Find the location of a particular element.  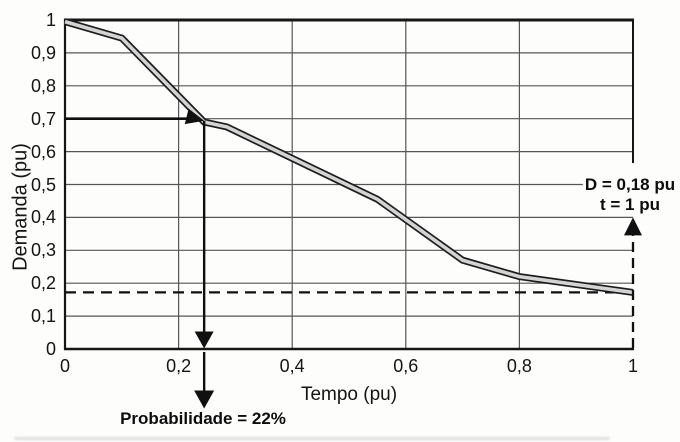

x-tick-label: 0,4 is located at coordinates (292, 366).